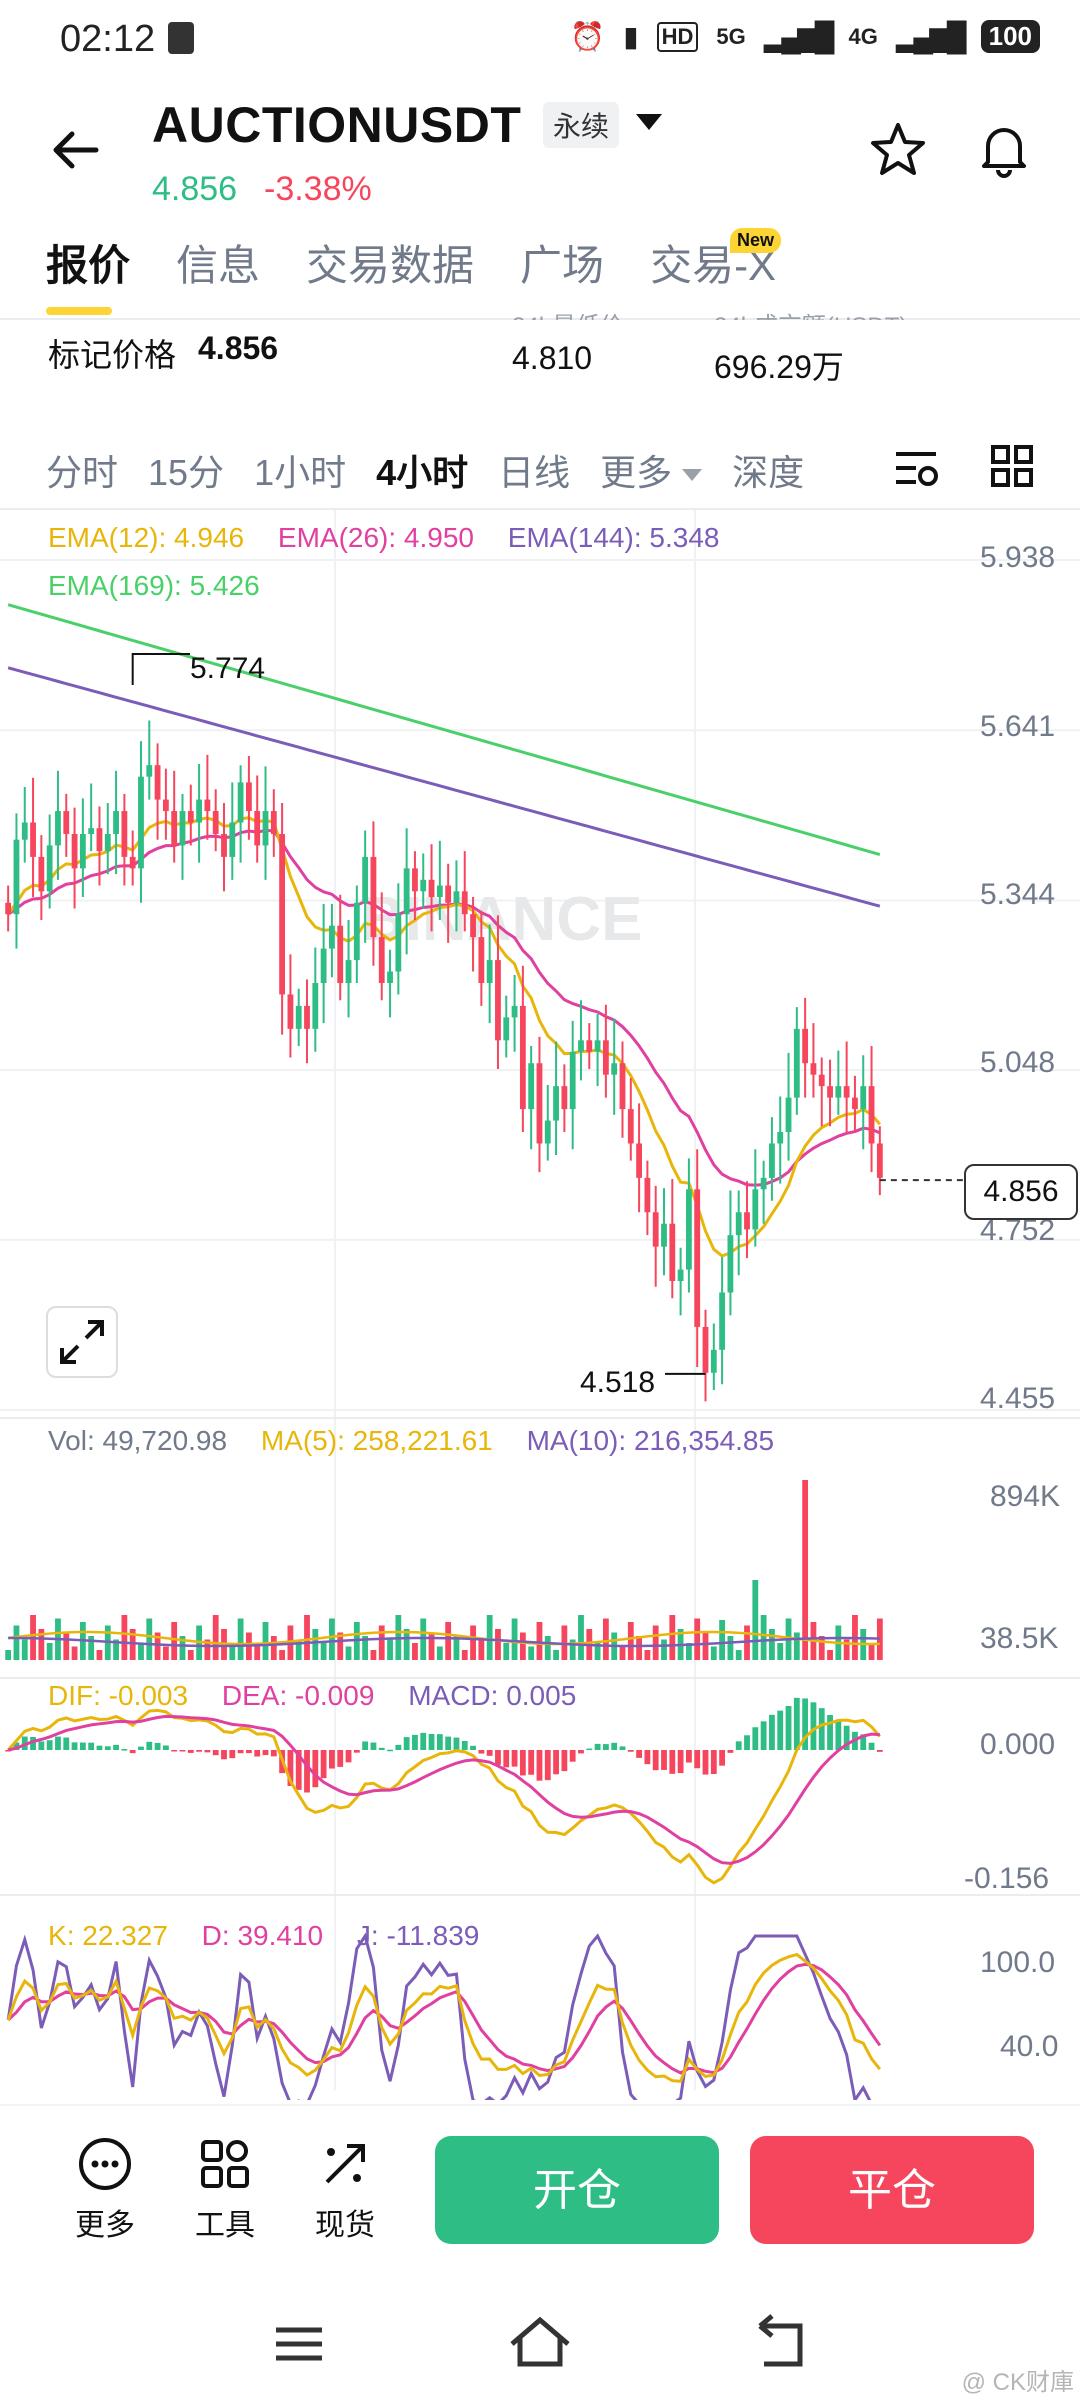  I want to click on symbol-title: AUCTIONUSDT, so click(337, 125).